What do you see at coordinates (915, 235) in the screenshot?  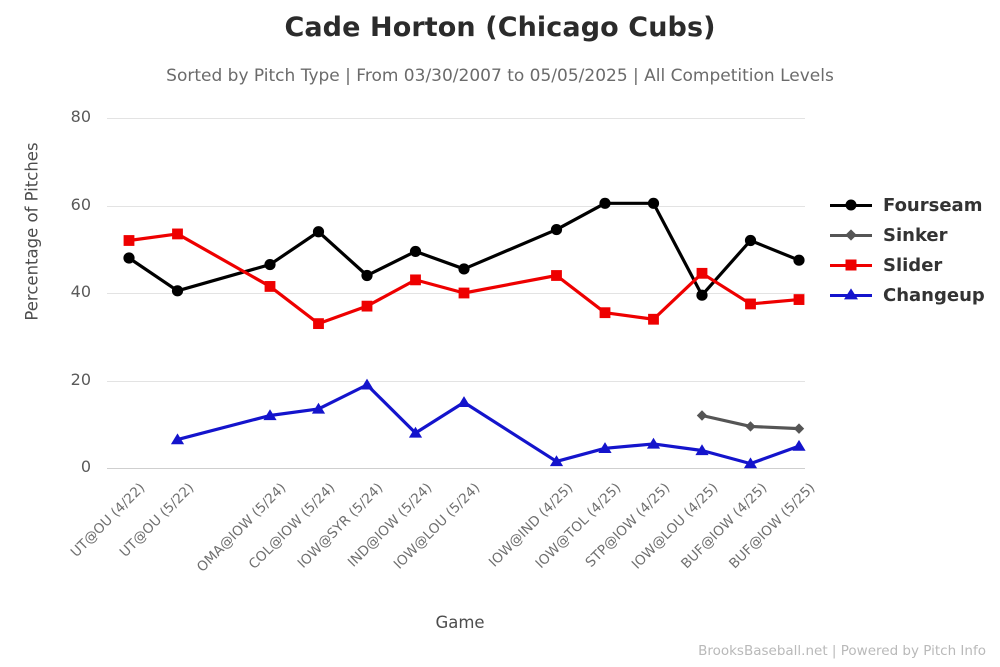 I see `legend-label: Sinker` at bounding box center [915, 235].